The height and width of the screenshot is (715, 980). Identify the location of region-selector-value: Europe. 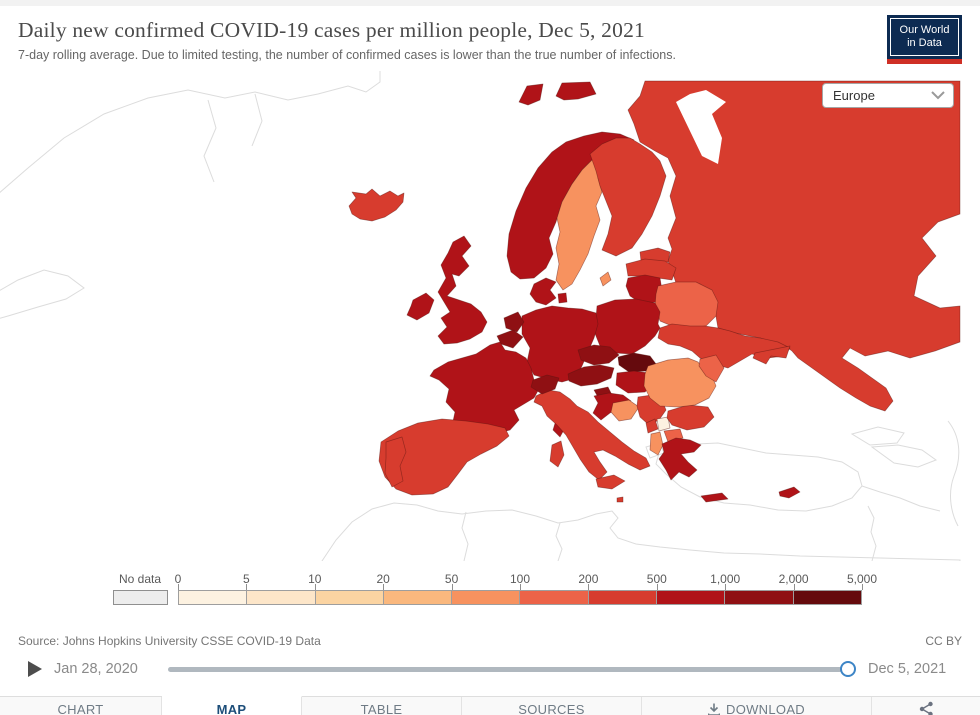
(854, 95).